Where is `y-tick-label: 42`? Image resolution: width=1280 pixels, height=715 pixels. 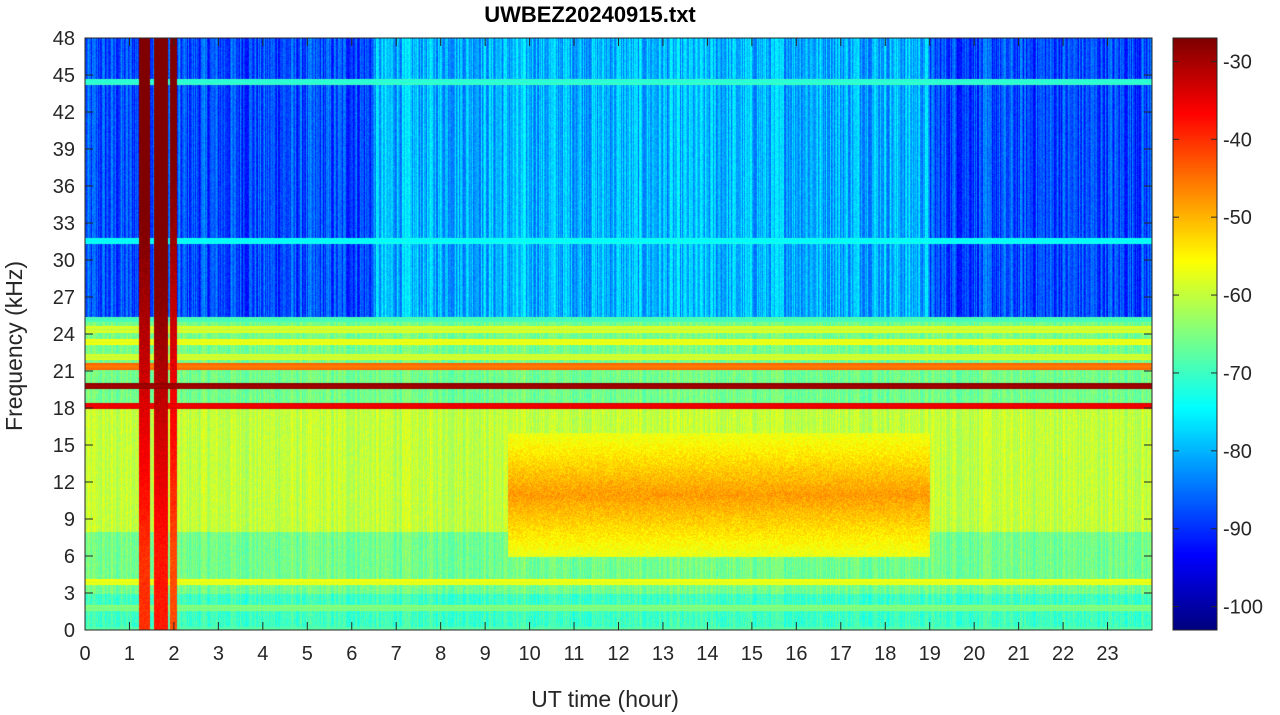 y-tick-label: 42 is located at coordinates (64, 113).